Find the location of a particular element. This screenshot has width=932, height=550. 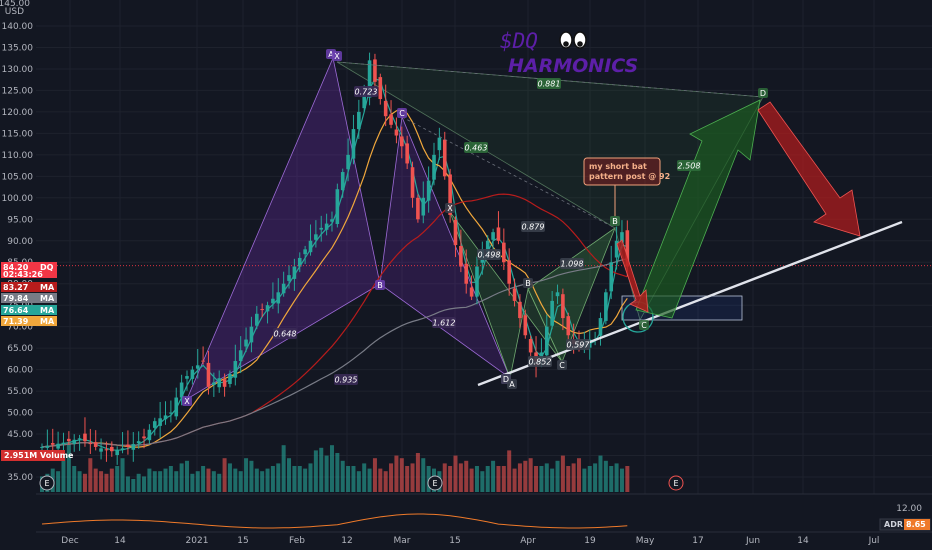

y-tick-label: 135.00 is located at coordinates (18, 48).